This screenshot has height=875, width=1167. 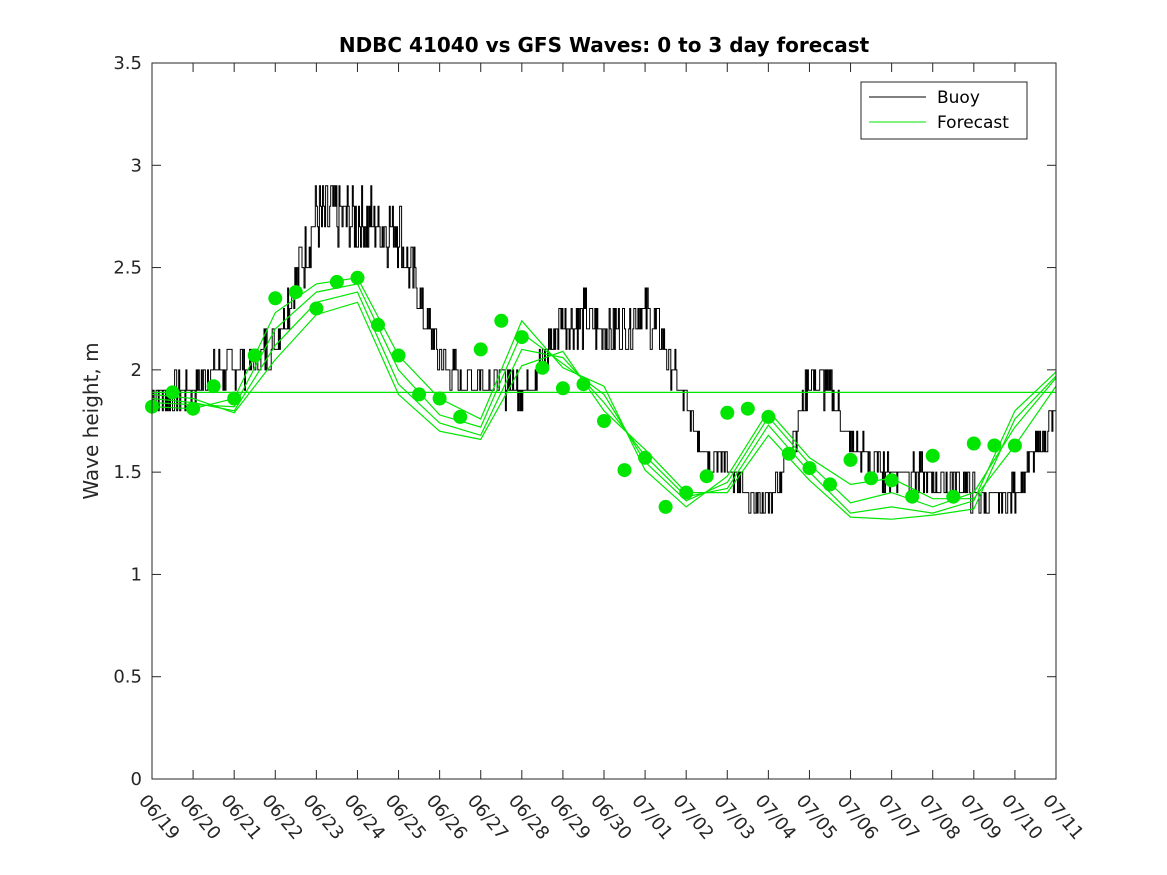 What do you see at coordinates (127, 421) in the screenshot?
I see `y-tick-labels: 0 0.5 1 1.5 2 2.5 3 3.5` at bounding box center [127, 421].